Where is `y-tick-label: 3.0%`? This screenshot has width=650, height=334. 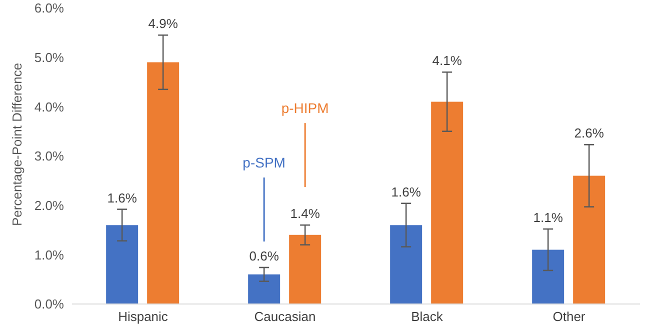
y-tick-label: 3.0% is located at coordinates (49, 156).